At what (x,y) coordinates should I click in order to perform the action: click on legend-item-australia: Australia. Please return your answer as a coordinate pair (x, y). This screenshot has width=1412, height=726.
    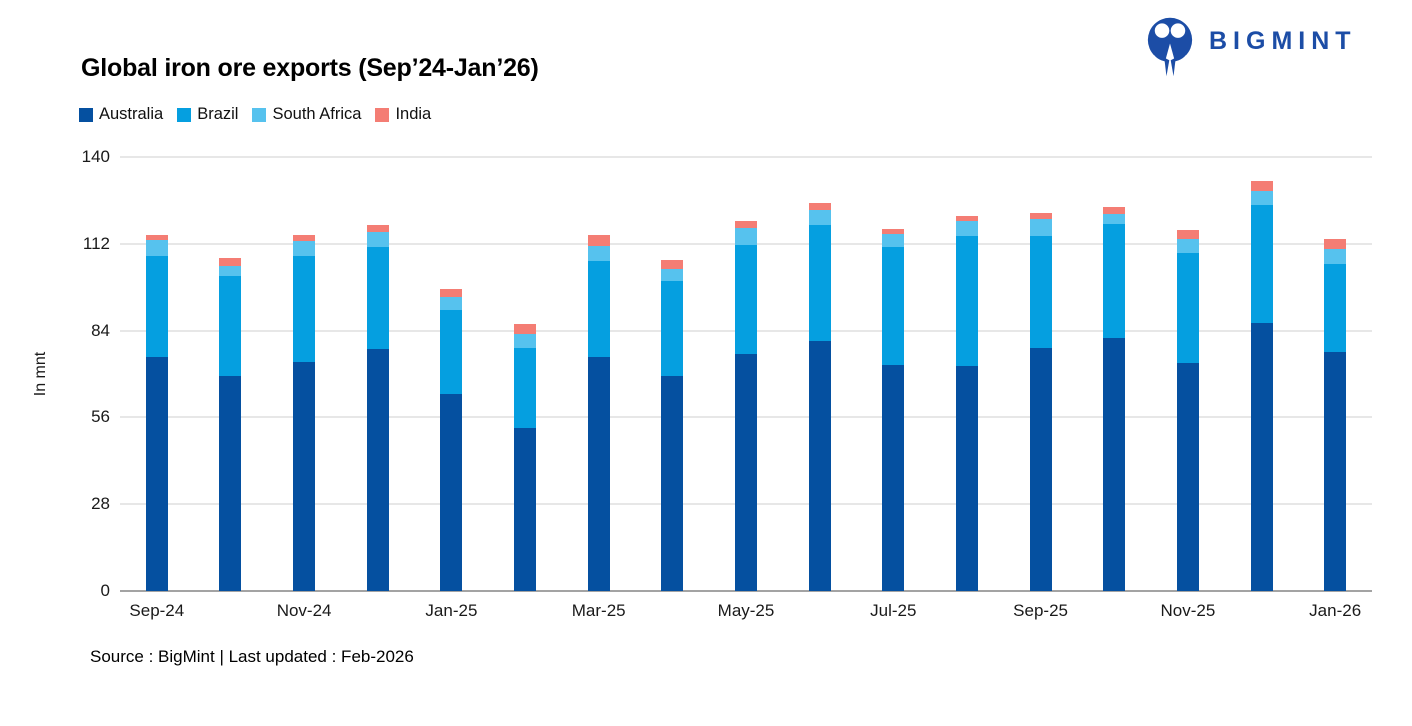
    Looking at the image, I should click on (121, 114).